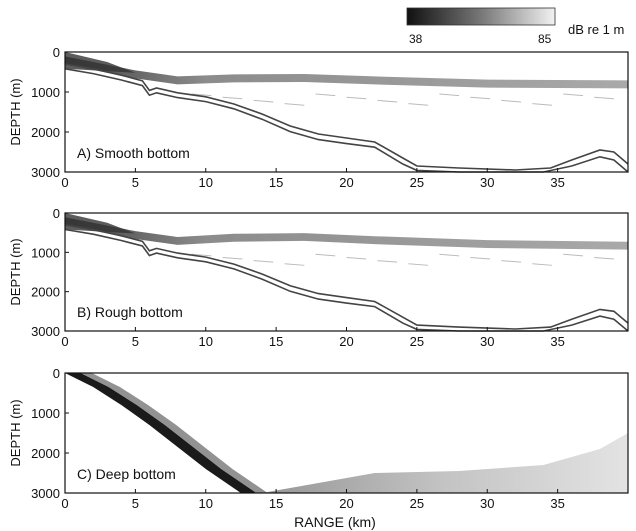 The height and width of the screenshot is (531, 636). What do you see at coordinates (335, 522) in the screenshot?
I see `x-axis-label: RANGE (km)` at bounding box center [335, 522].